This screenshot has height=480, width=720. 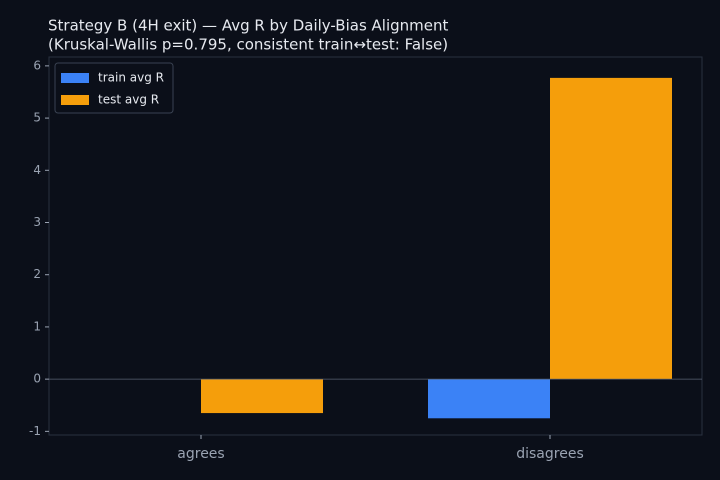 What do you see at coordinates (37, 274) in the screenshot?
I see `y-tick-label: 2` at bounding box center [37, 274].